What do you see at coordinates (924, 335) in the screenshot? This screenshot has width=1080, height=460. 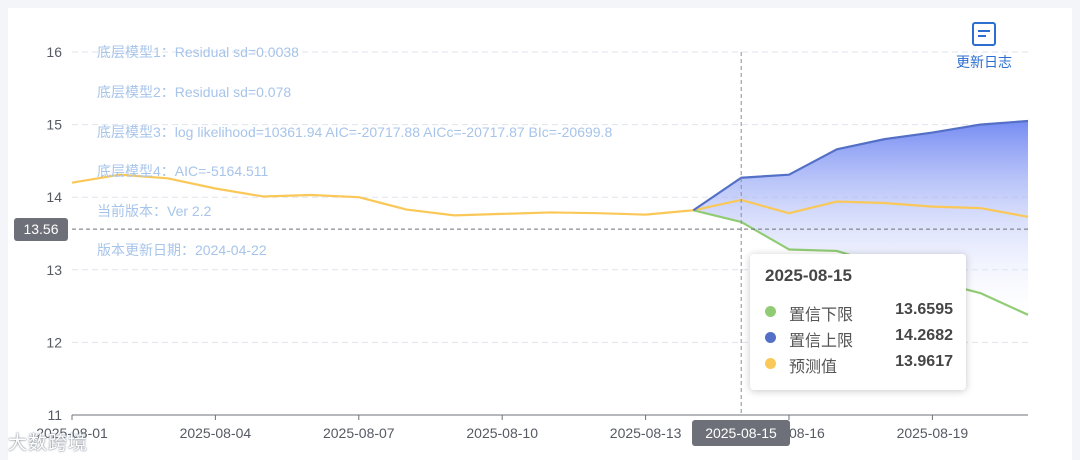 I see `tooltip-value: 14.2682` at bounding box center [924, 335].